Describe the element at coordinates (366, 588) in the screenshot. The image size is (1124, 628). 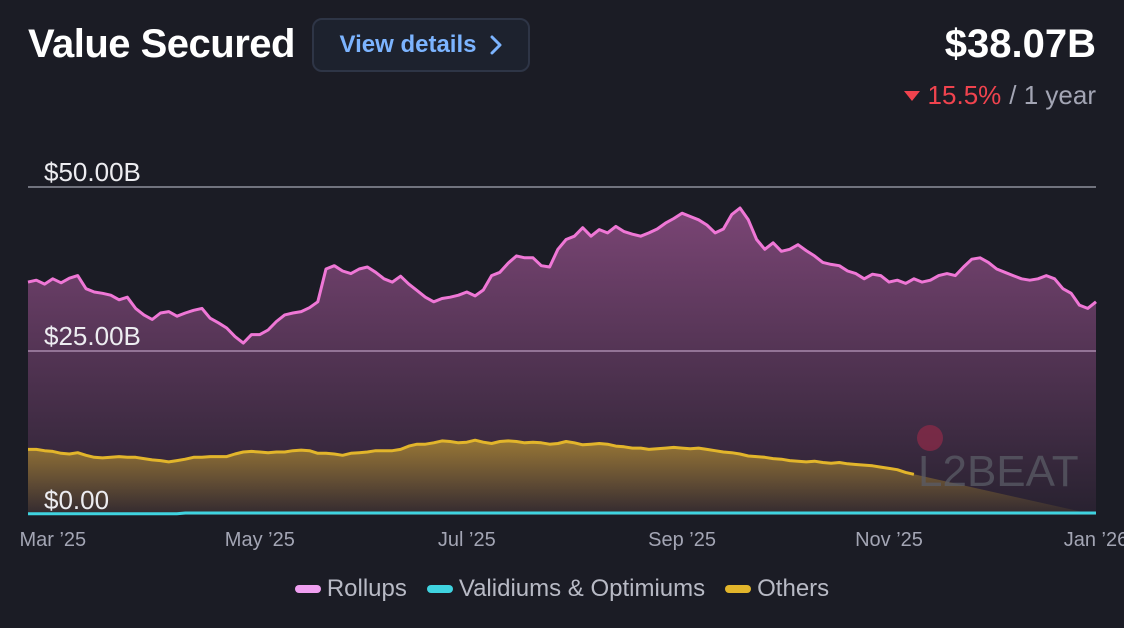
I see `legend-label-rollups: Rollups` at that location.